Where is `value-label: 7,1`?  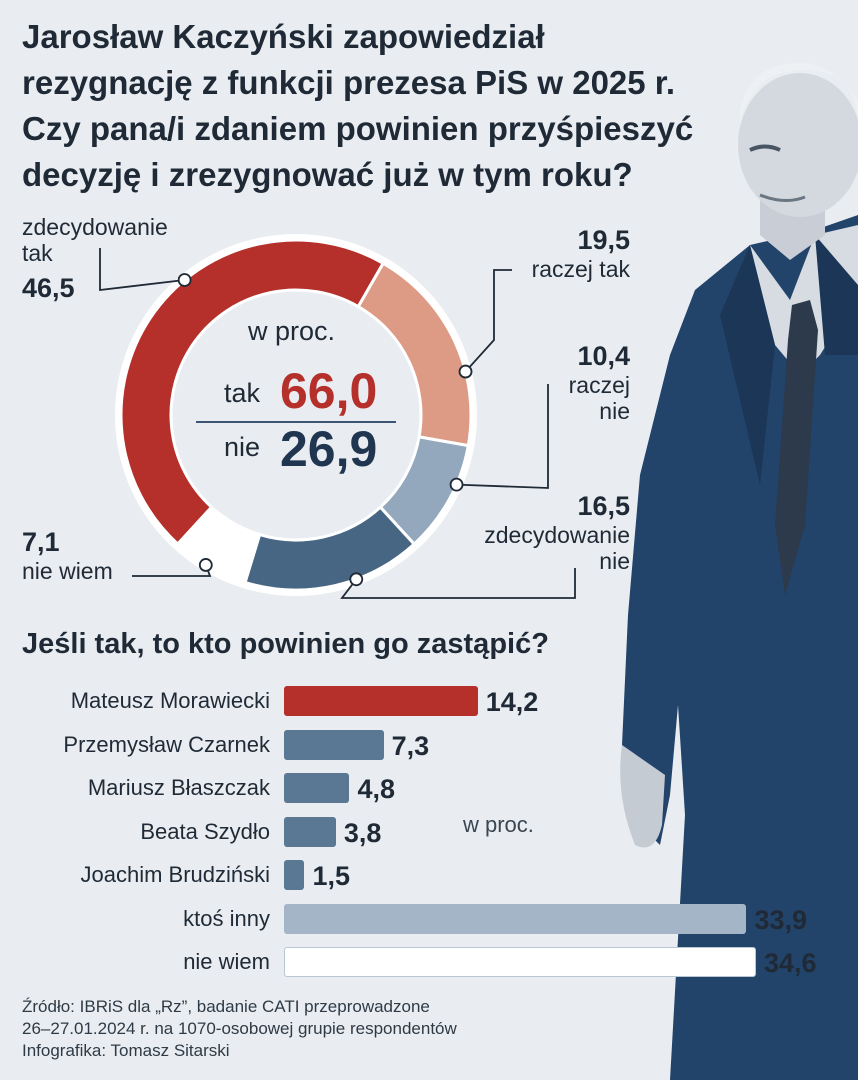
value-label: 7,1 is located at coordinates (41, 542).